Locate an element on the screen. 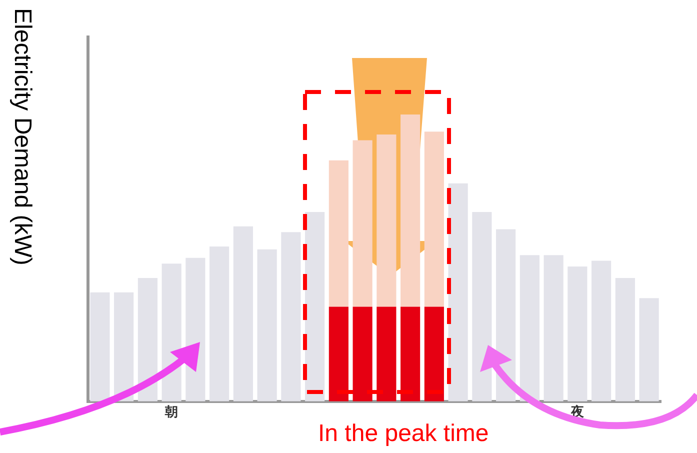  text: In the peak time is located at coordinates (403, 434).